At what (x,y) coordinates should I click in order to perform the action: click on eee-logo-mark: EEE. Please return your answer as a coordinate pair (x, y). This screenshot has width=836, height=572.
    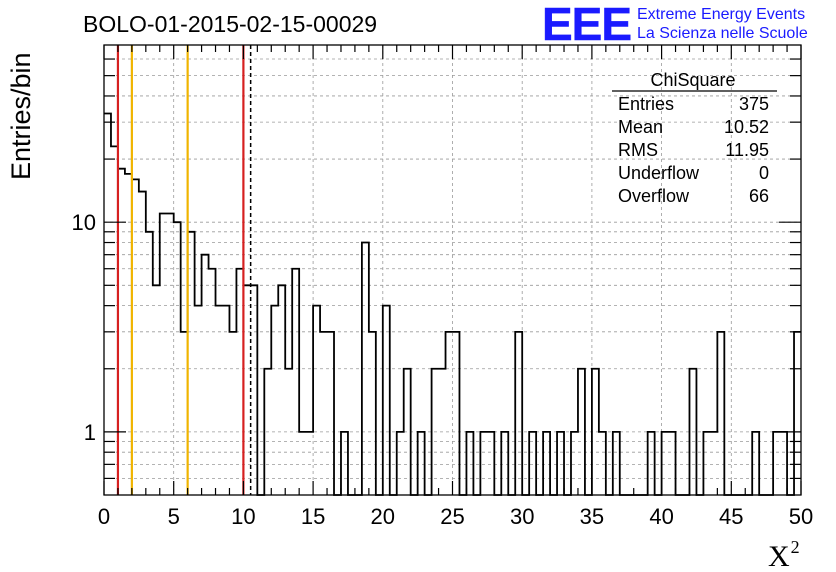
    Looking at the image, I should click on (586, 25).